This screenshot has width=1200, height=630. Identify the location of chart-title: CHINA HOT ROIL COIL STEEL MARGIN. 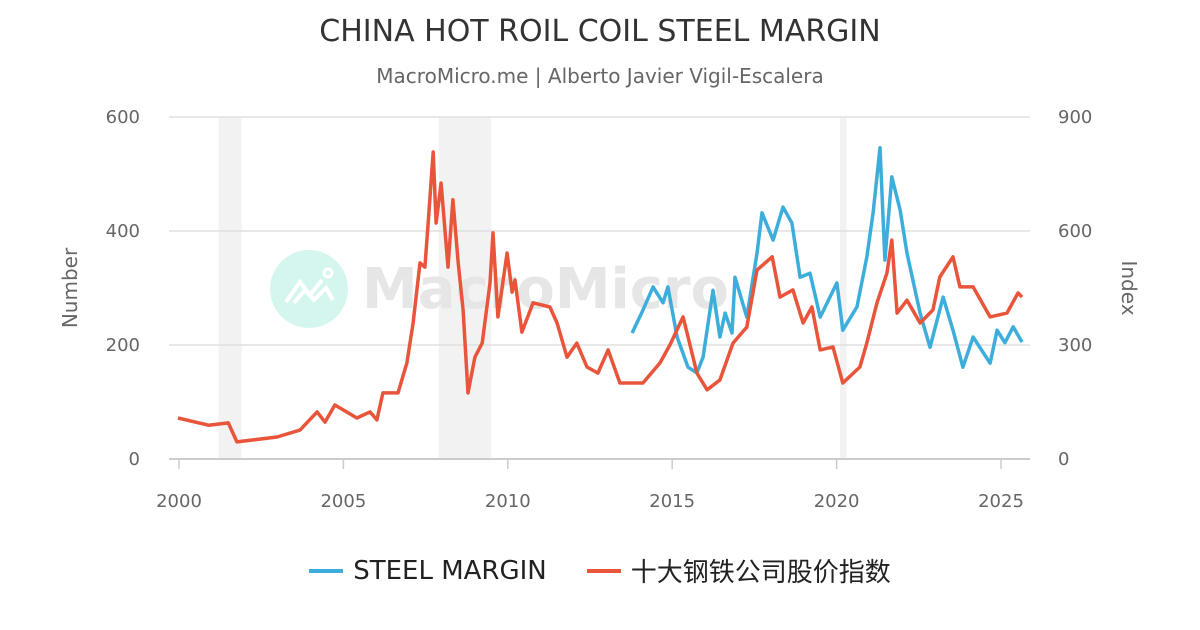
(600, 31).